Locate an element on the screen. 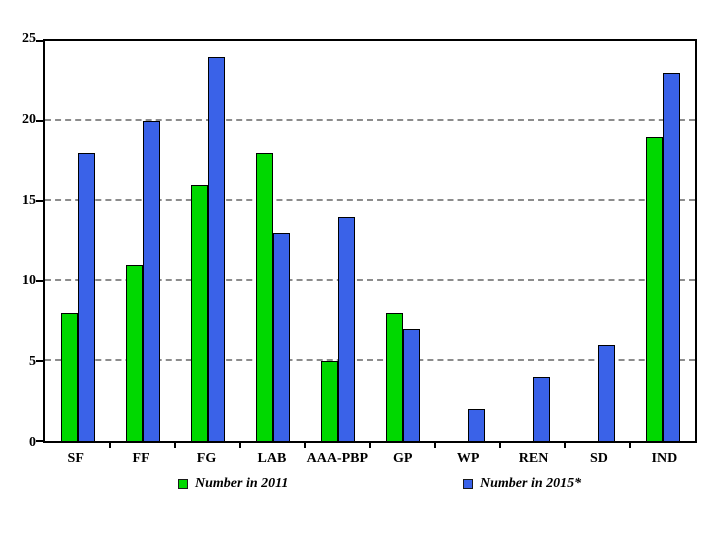 Image resolution: width=720 pixels, height=540 pixels. bar-aaa-pbp-2011 is located at coordinates (329, 401).